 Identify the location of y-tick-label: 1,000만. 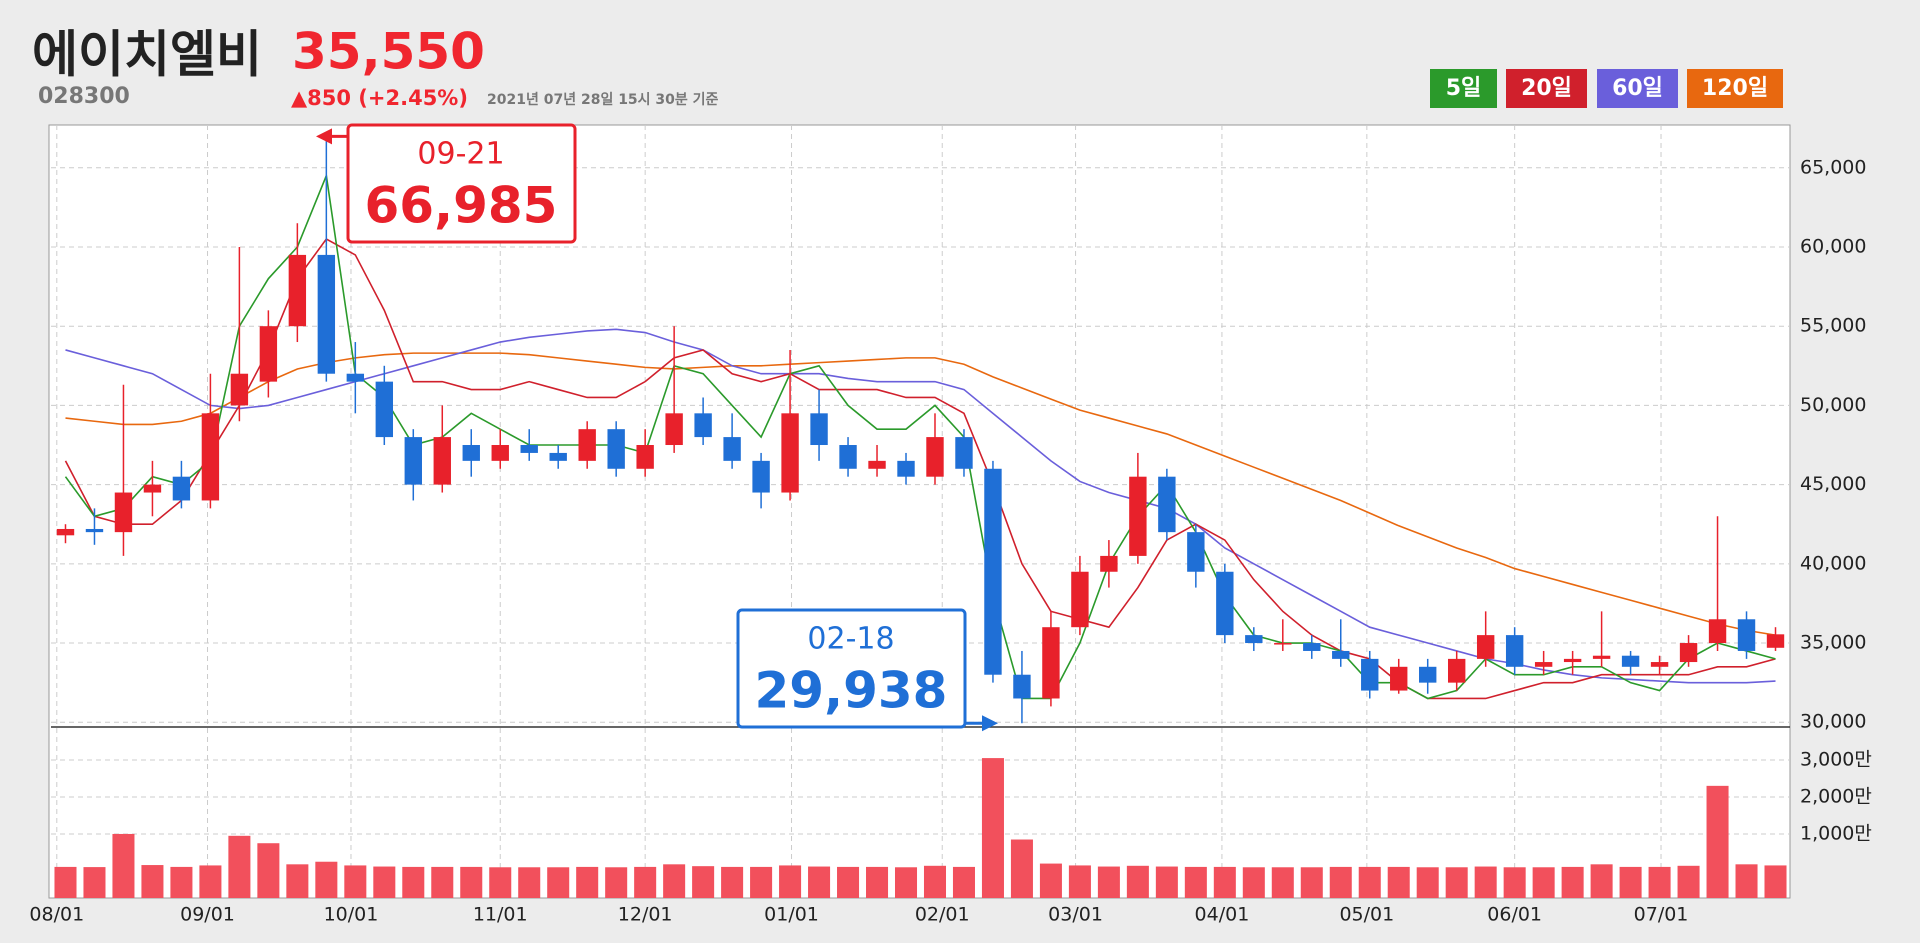
(1836, 833).